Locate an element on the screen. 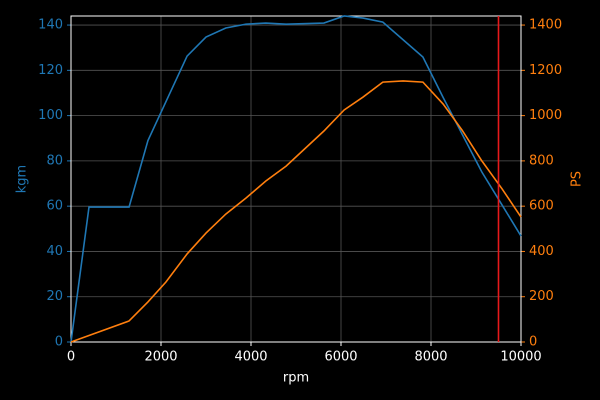 This screenshot has height=400, width=600. y2-tick-label: 1000 is located at coordinates (545, 115).